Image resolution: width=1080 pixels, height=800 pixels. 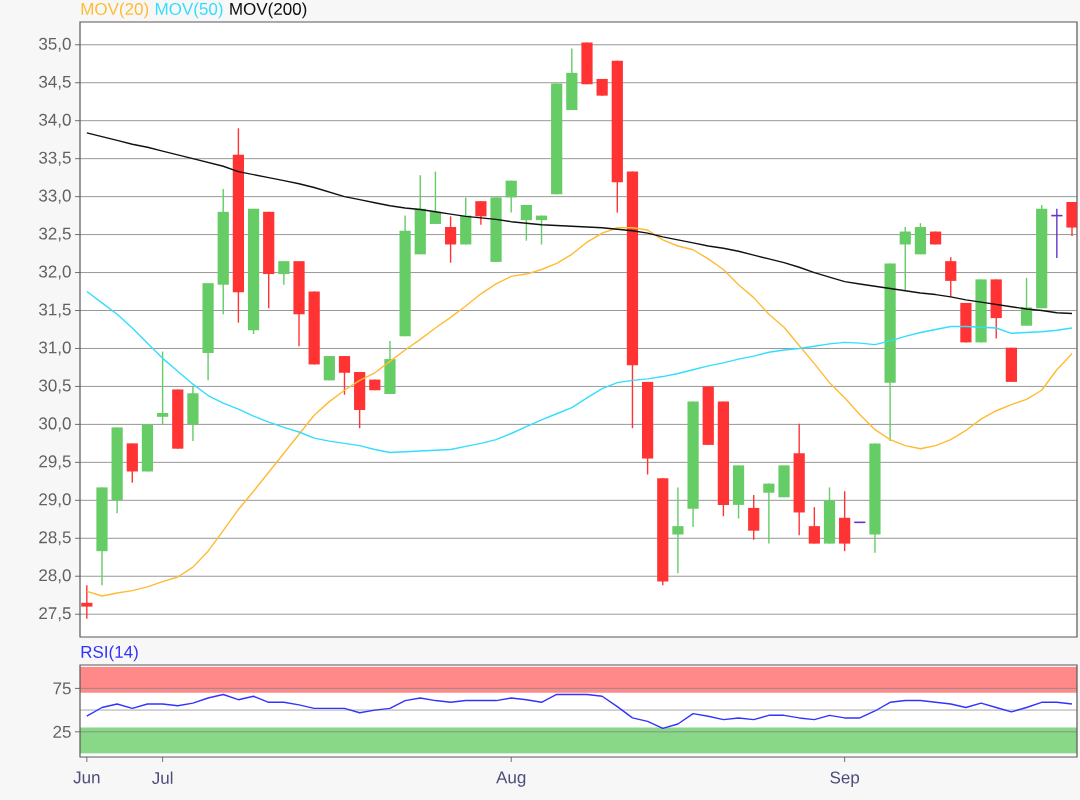 I want to click on y-tick-label: 25, so click(x=62, y=731).